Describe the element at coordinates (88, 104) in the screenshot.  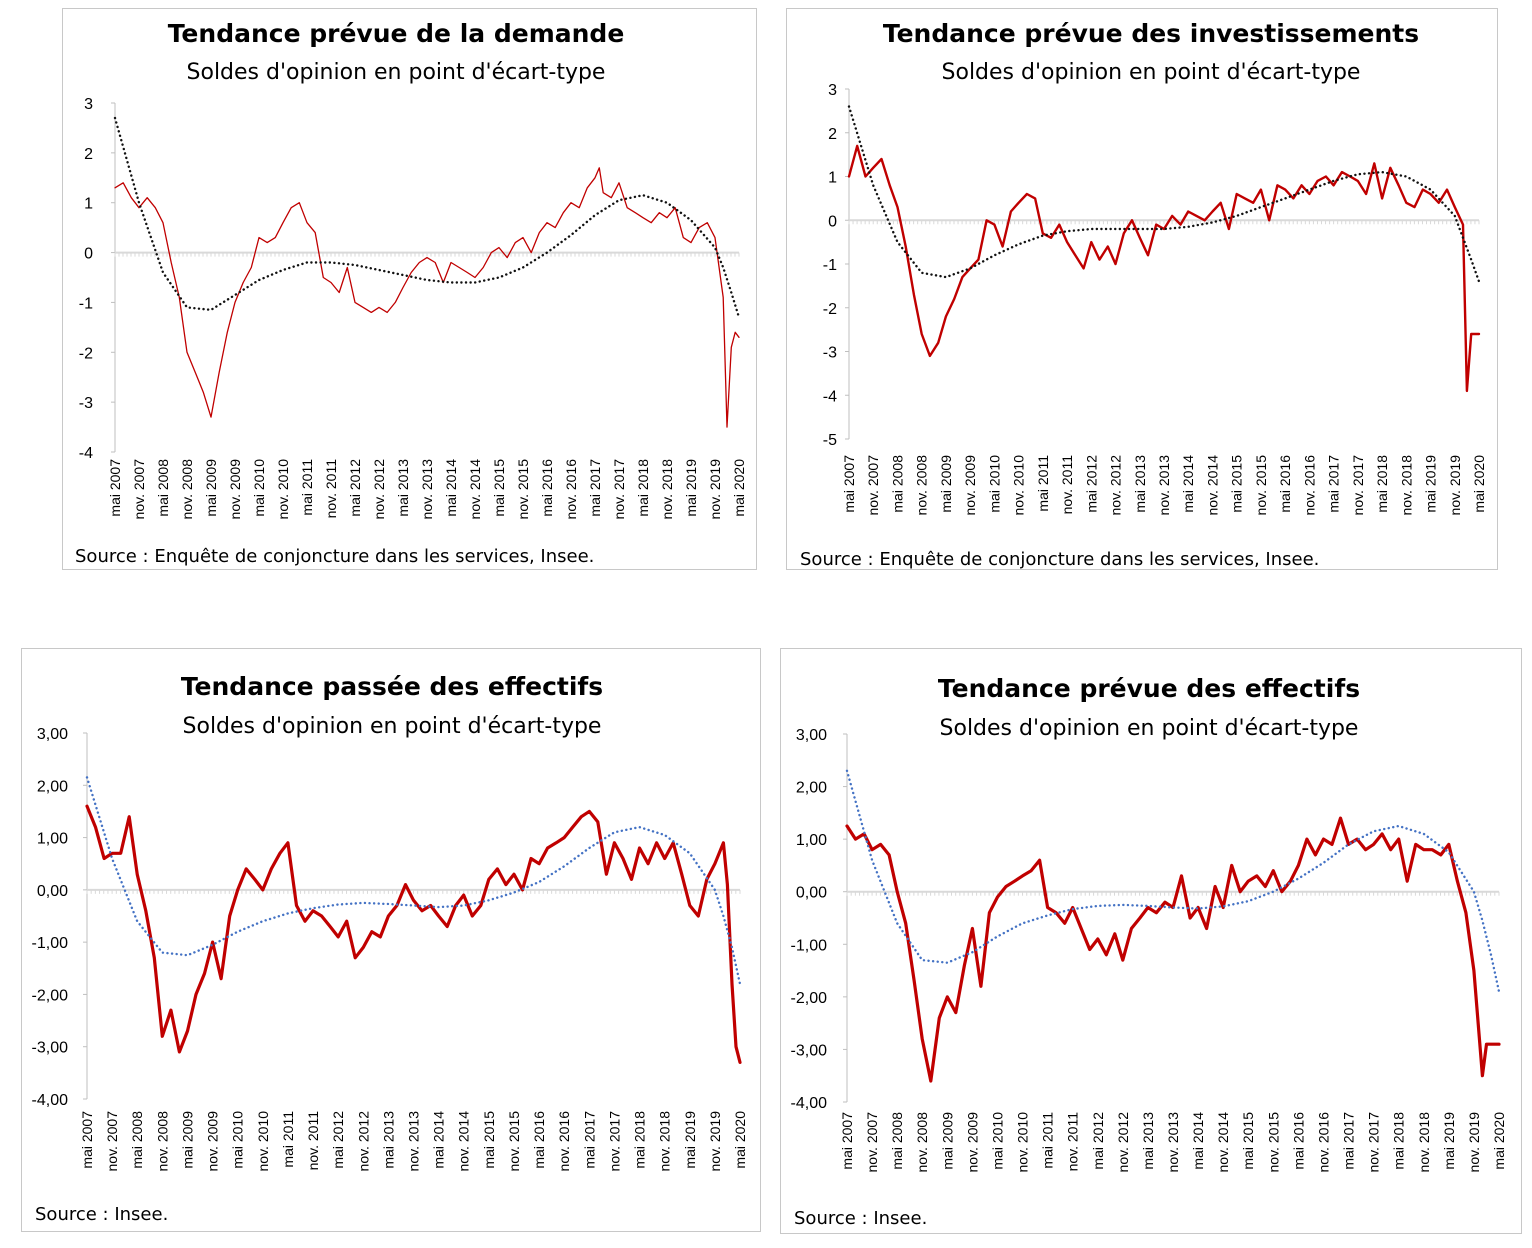
I see `y-tick-label: 3` at that location.